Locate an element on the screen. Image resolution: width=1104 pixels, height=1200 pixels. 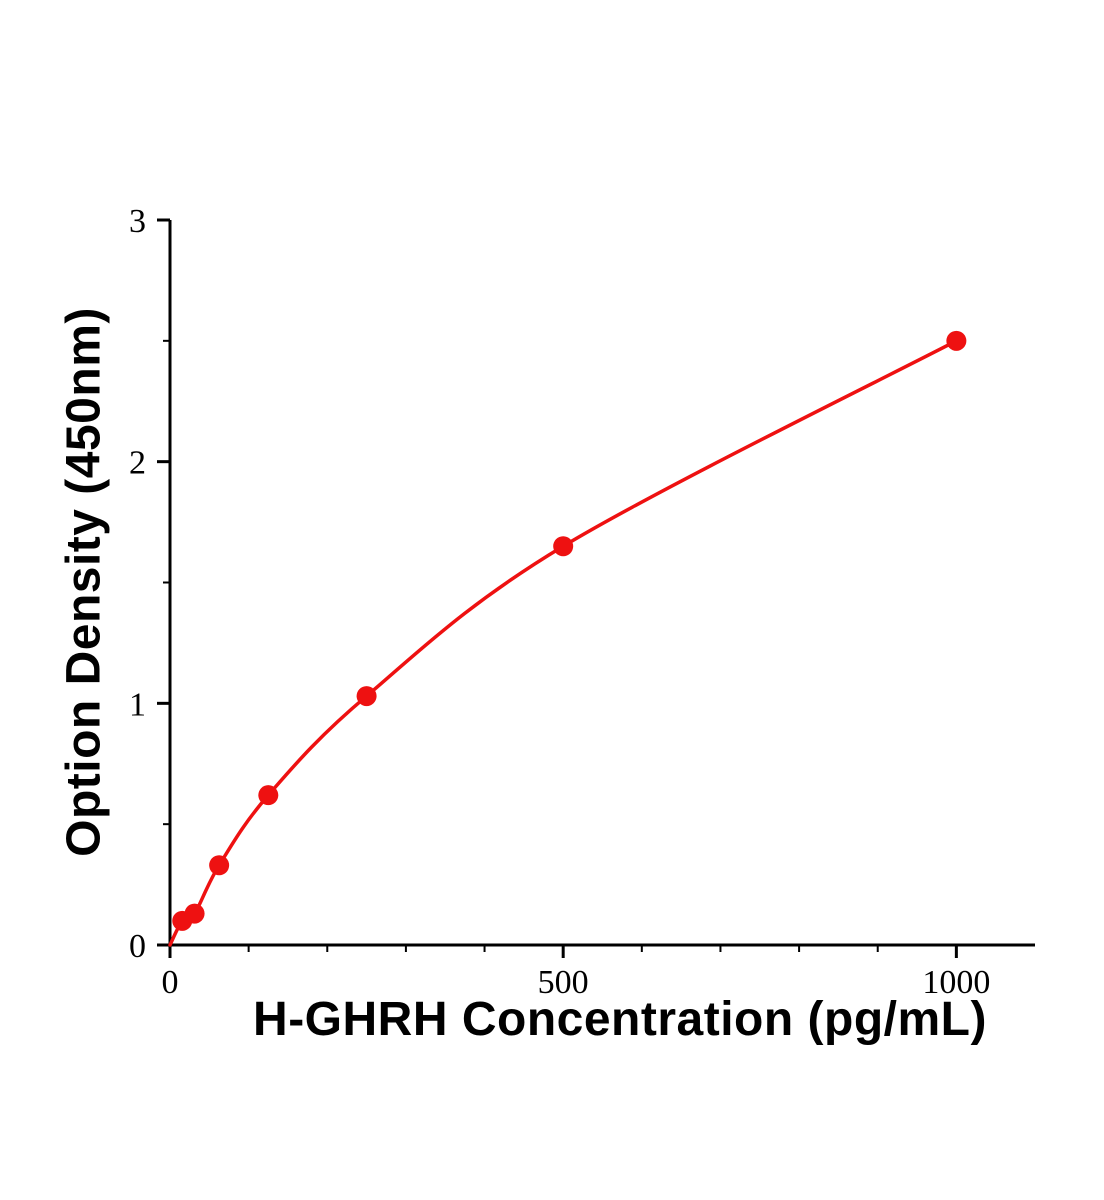
x-axis-title: H-GHRH Concentration (pg/mL) is located at coordinates (620, 1019).